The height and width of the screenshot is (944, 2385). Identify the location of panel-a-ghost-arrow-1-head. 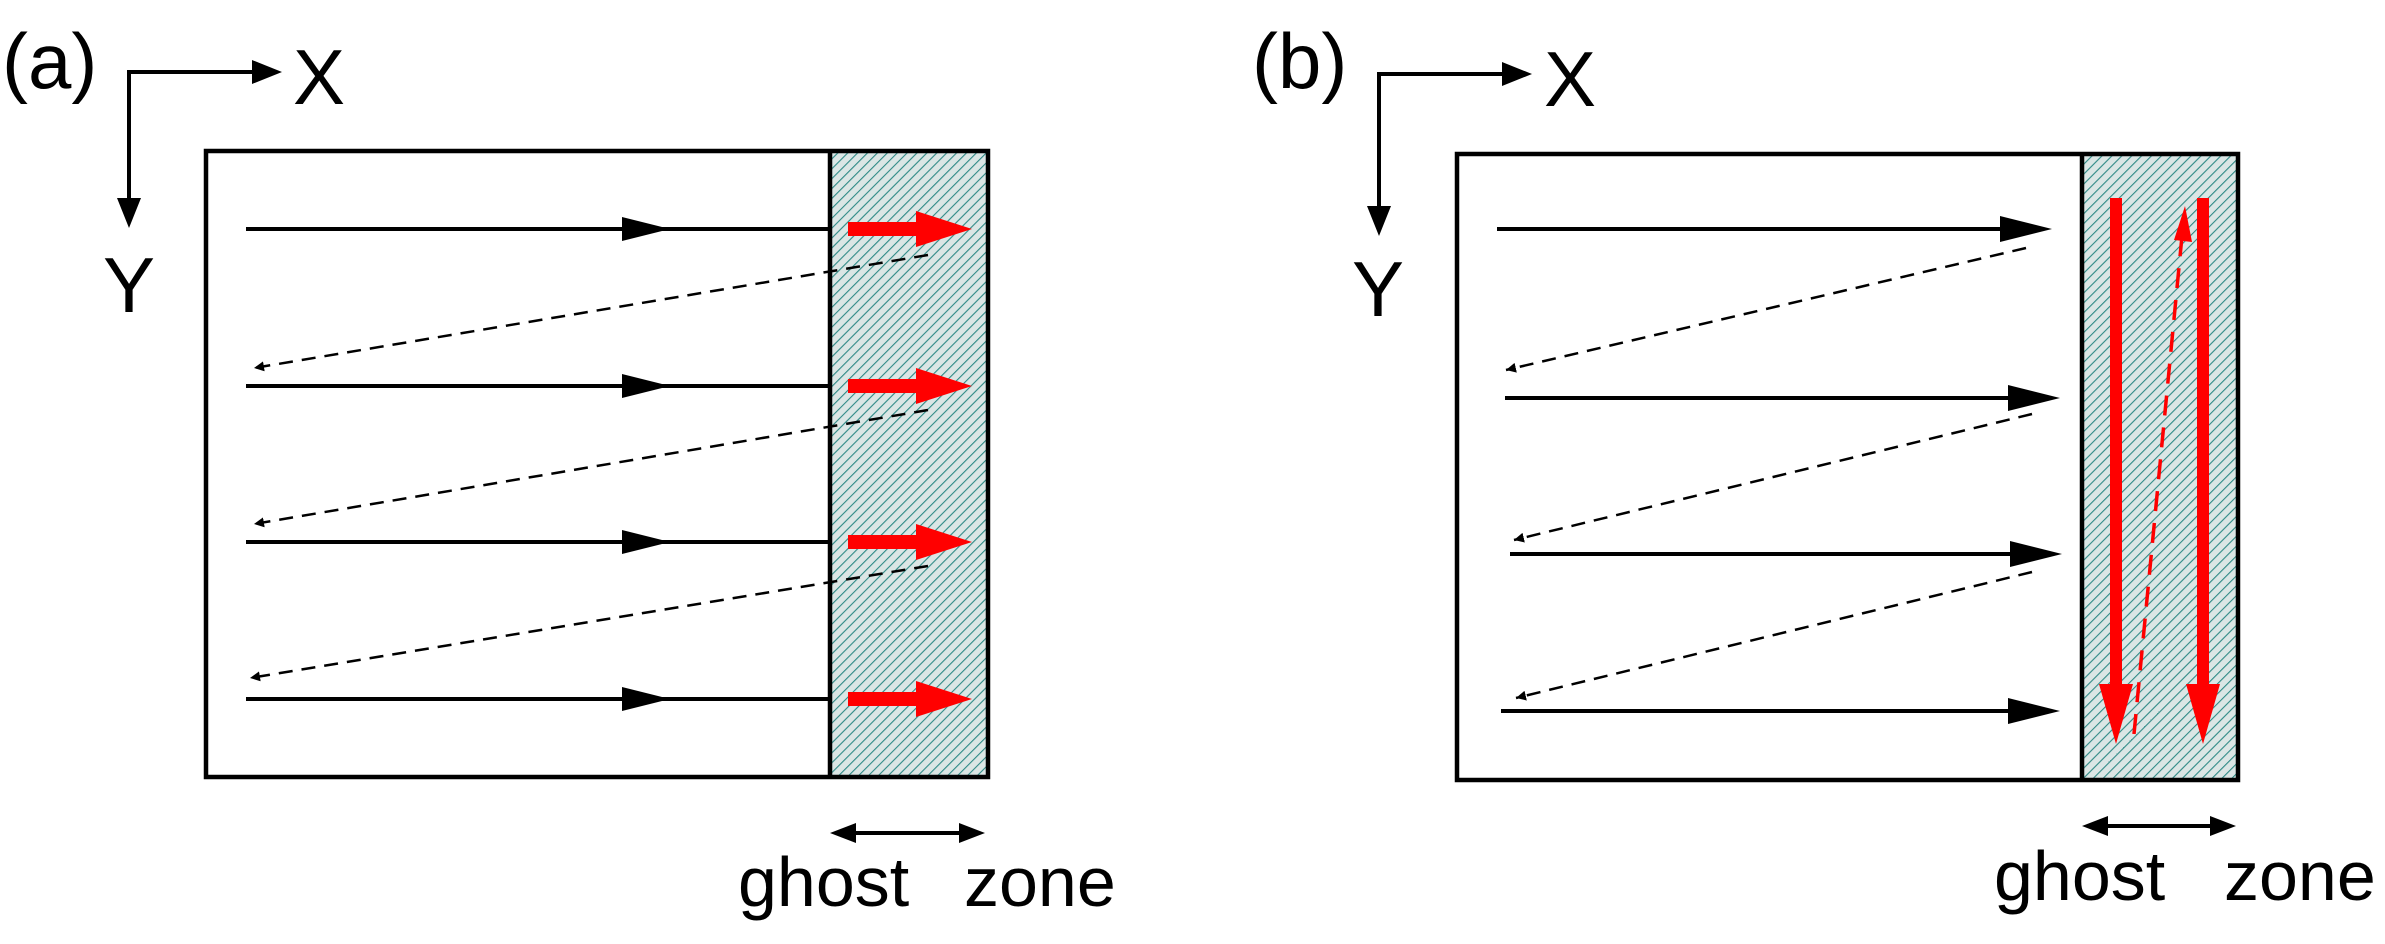
(944, 229).